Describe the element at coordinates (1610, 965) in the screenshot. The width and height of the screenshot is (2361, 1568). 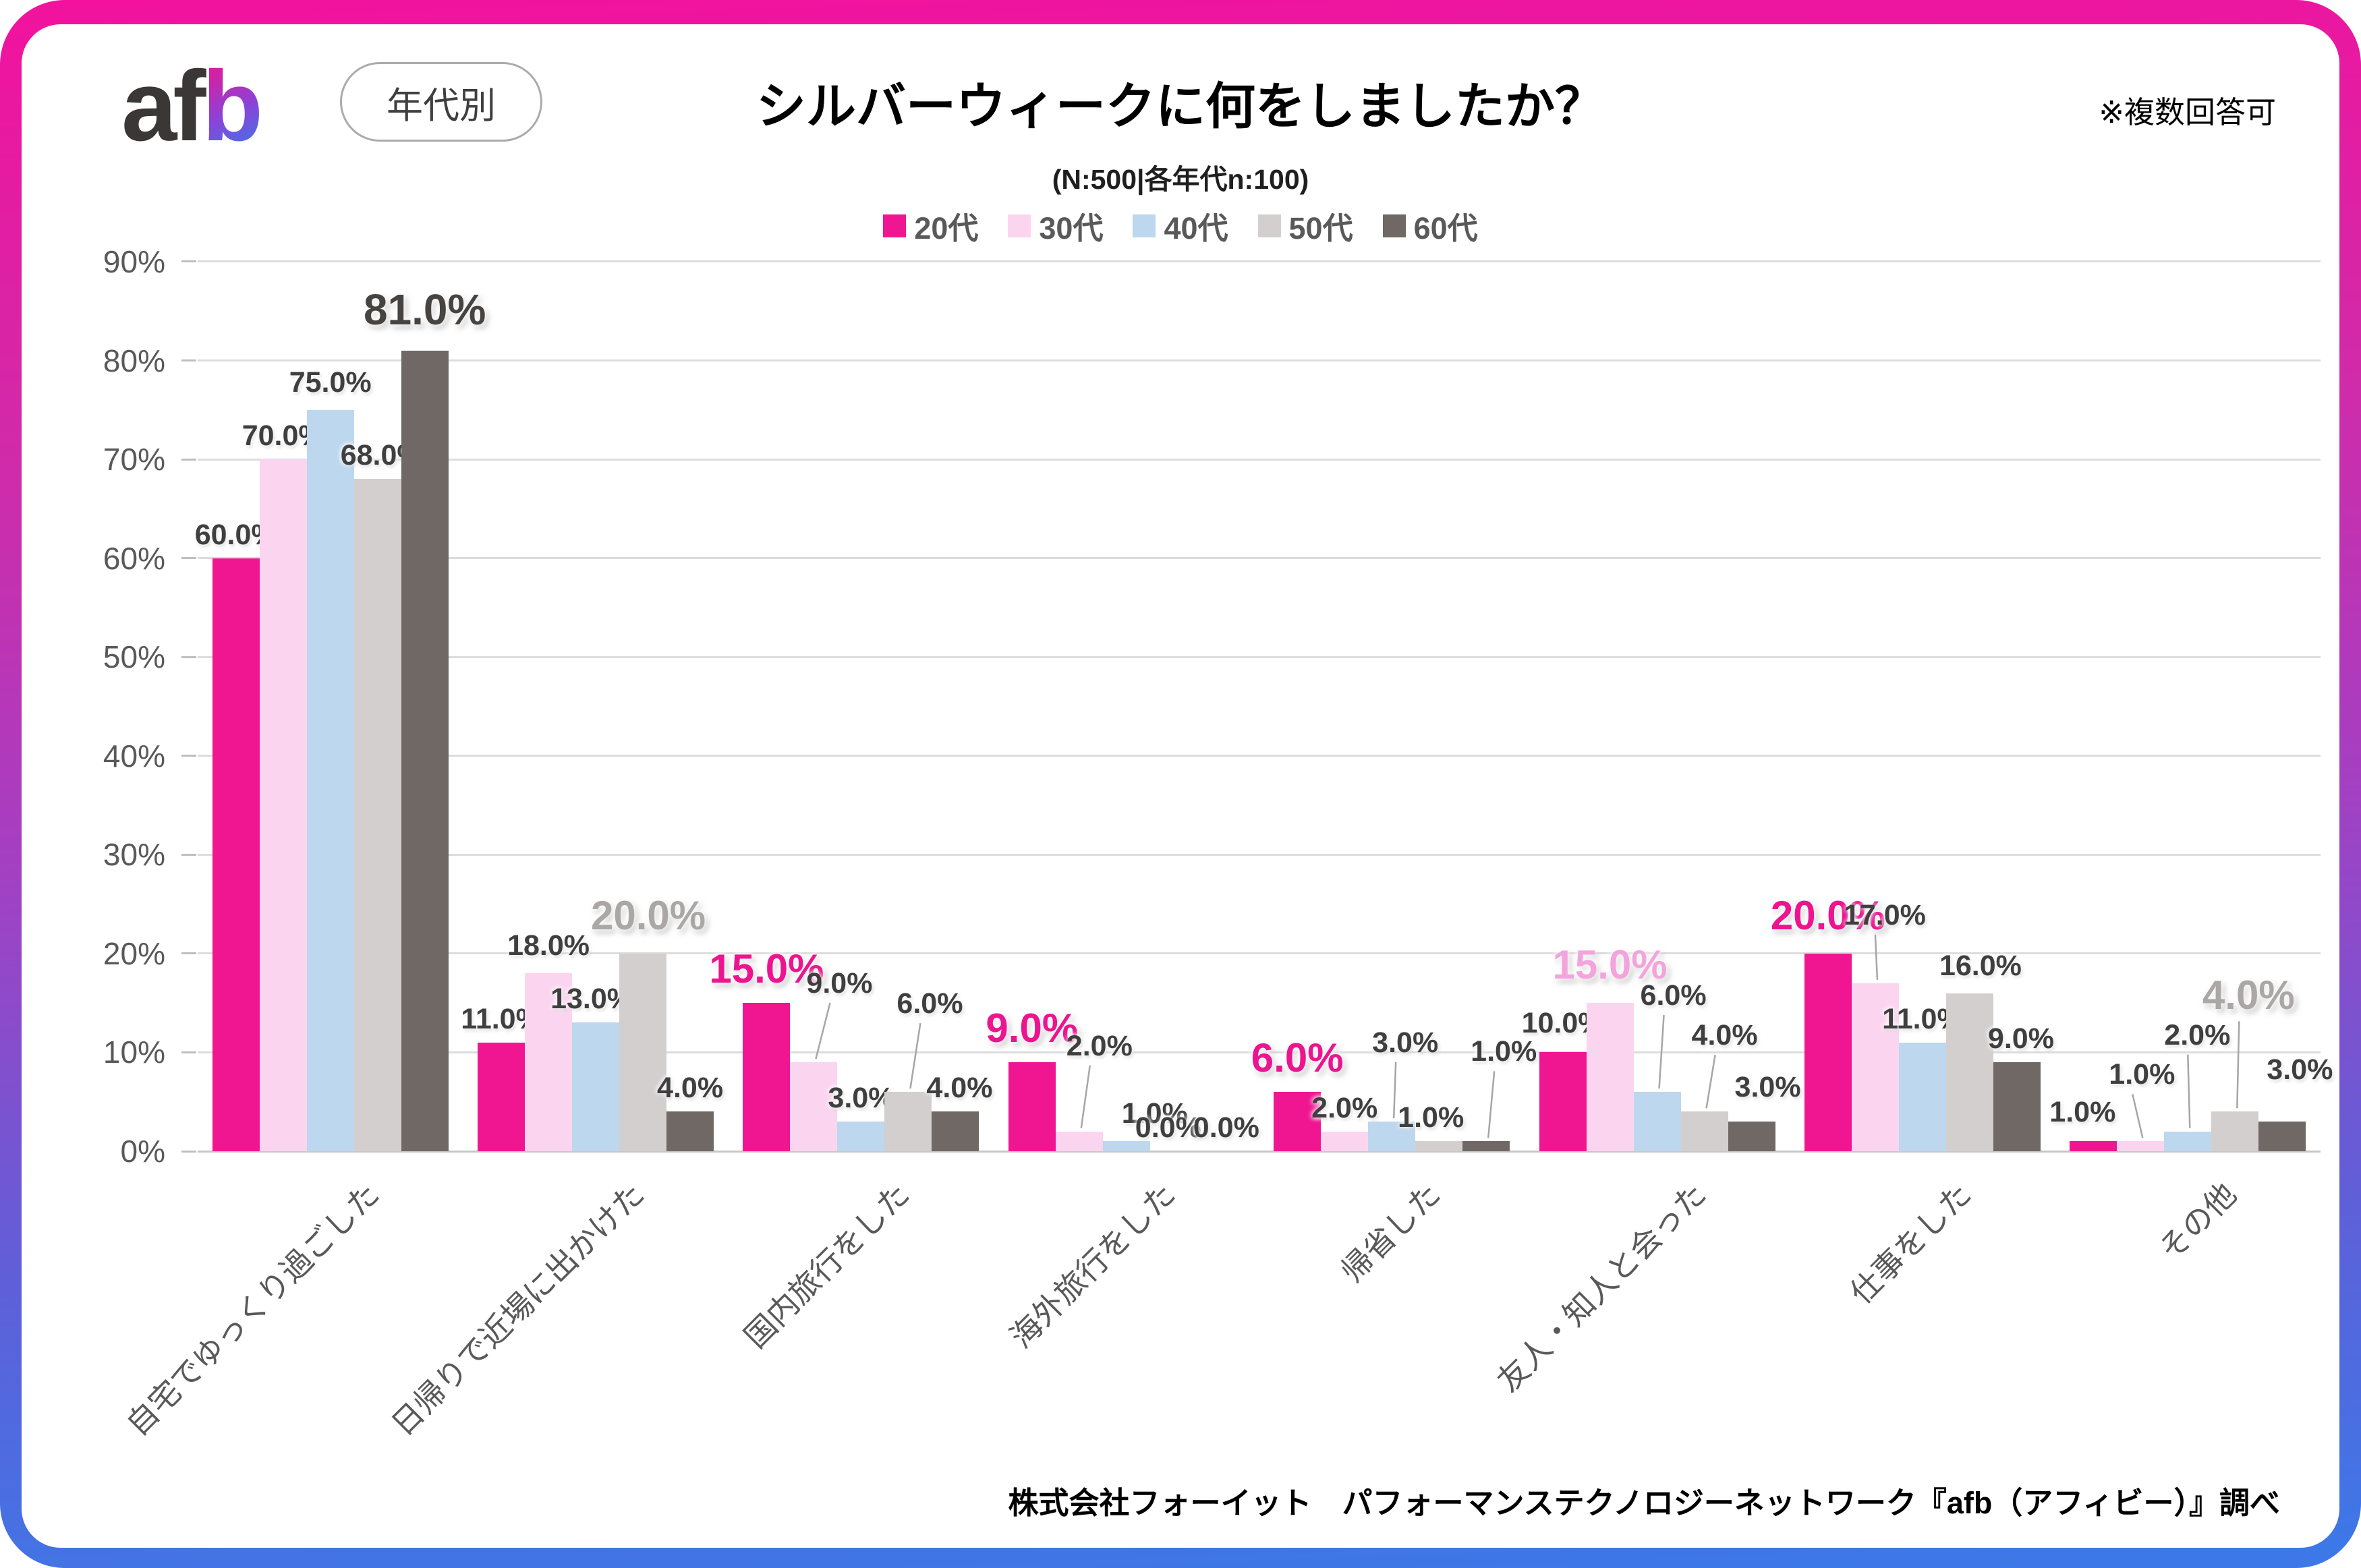
I see `value-label-30代-cat5: 15.0%` at that location.